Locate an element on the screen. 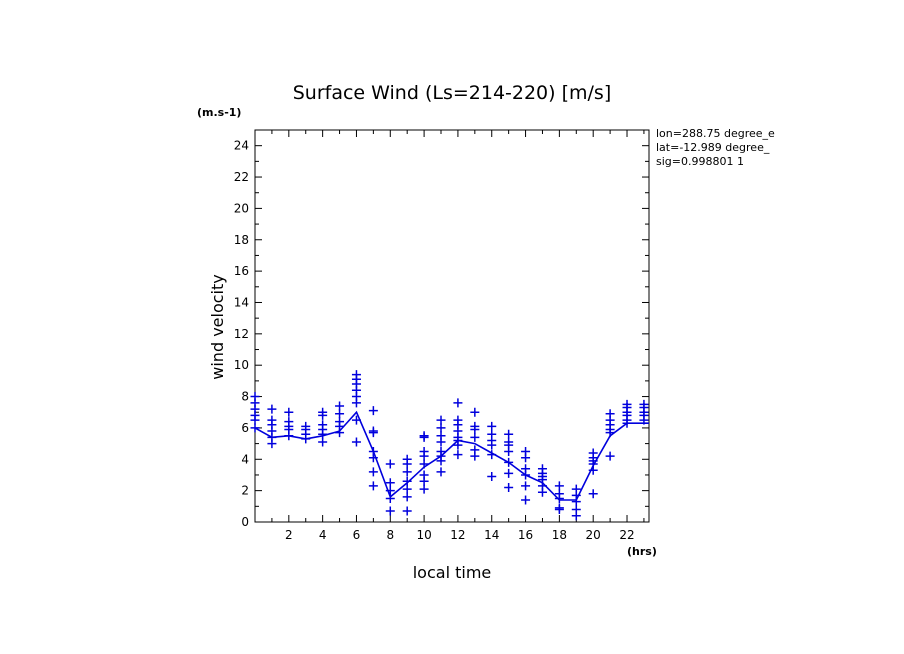 This screenshot has height=654, width=904. info-lon: lon=288.75 degree_e is located at coordinates (715, 133).